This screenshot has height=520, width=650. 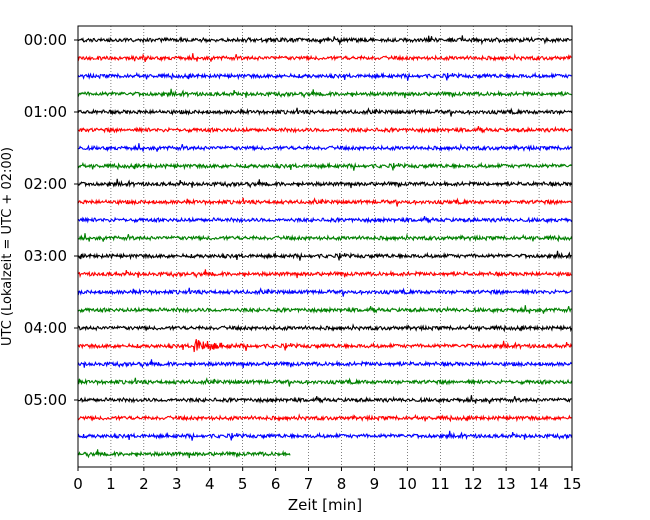 I want to click on y-axis: 00:00 01:00 02:00 03:00 04:00 05:00, so click(x=51, y=220).